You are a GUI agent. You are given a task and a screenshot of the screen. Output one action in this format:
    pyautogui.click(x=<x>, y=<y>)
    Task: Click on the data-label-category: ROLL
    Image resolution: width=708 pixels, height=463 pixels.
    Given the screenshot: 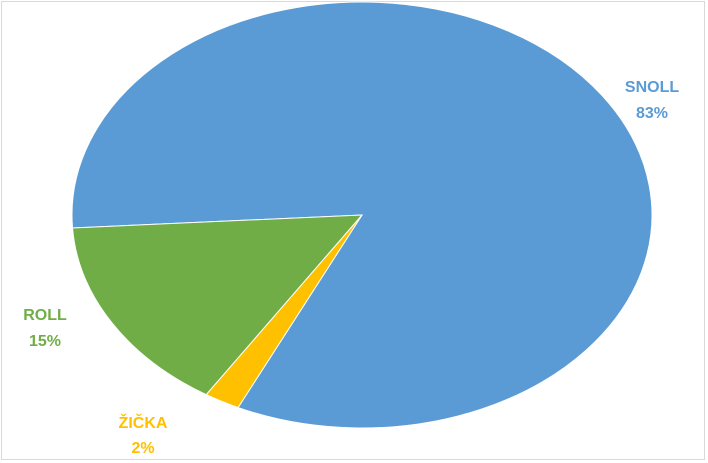 What is the action you would take?
    pyautogui.click(x=45, y=315)
    